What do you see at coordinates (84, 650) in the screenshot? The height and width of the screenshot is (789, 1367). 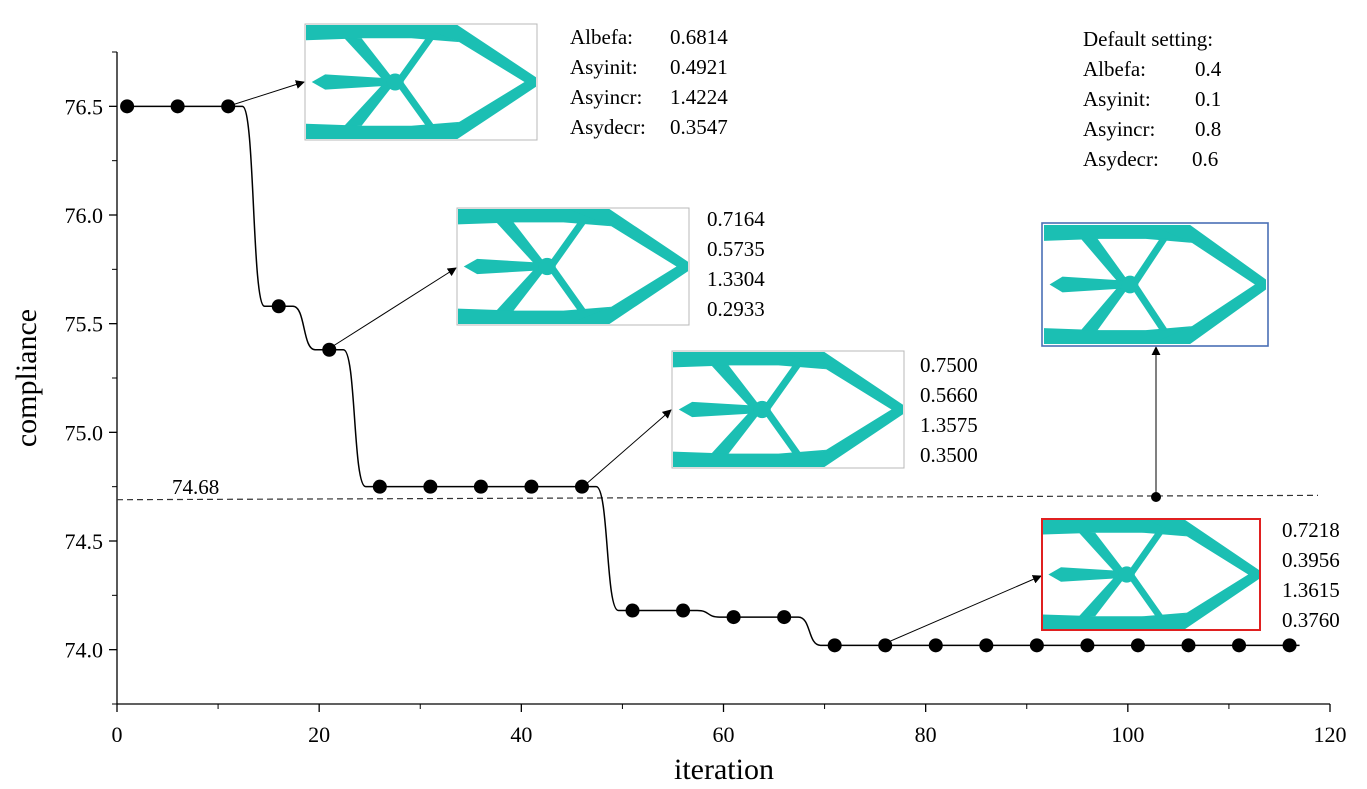 I see `y-tick-label: 74.0` at bounding box center [84, 650].